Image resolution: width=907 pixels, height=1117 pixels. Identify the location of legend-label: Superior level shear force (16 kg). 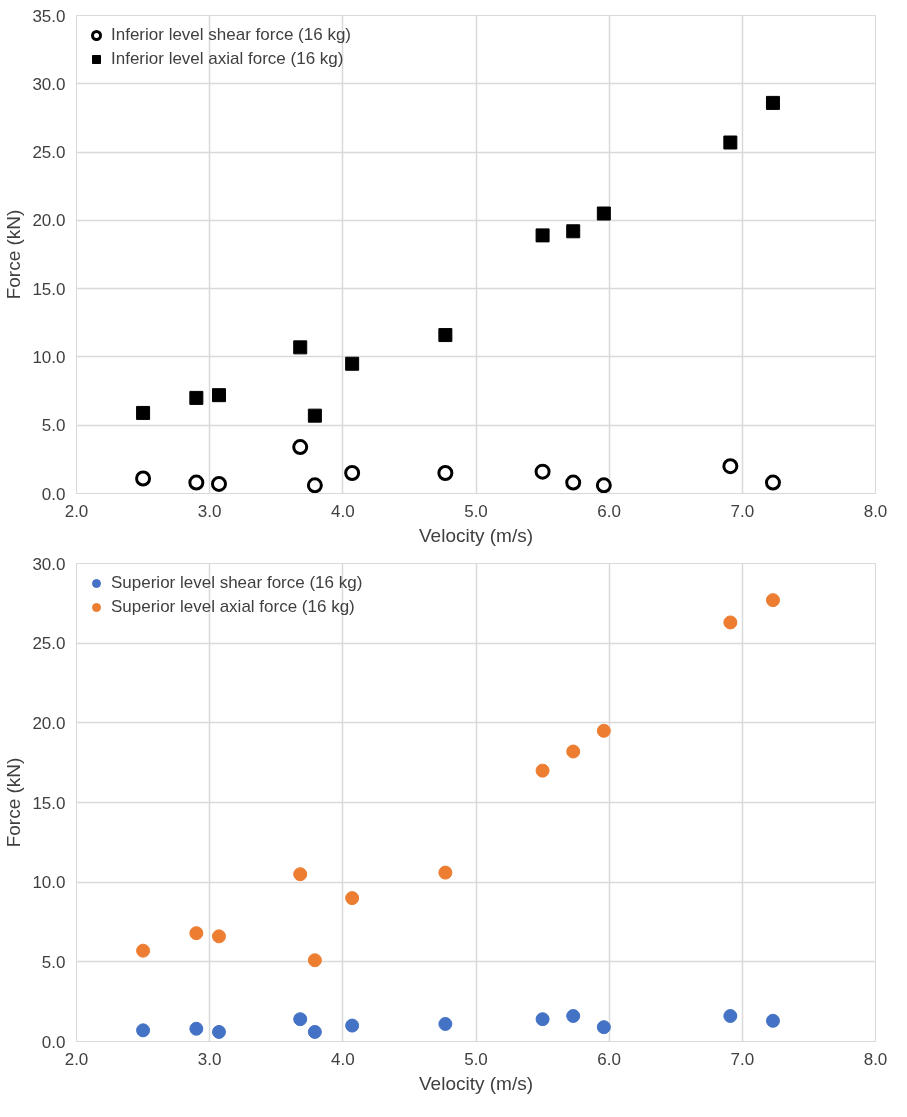
(237, 583).